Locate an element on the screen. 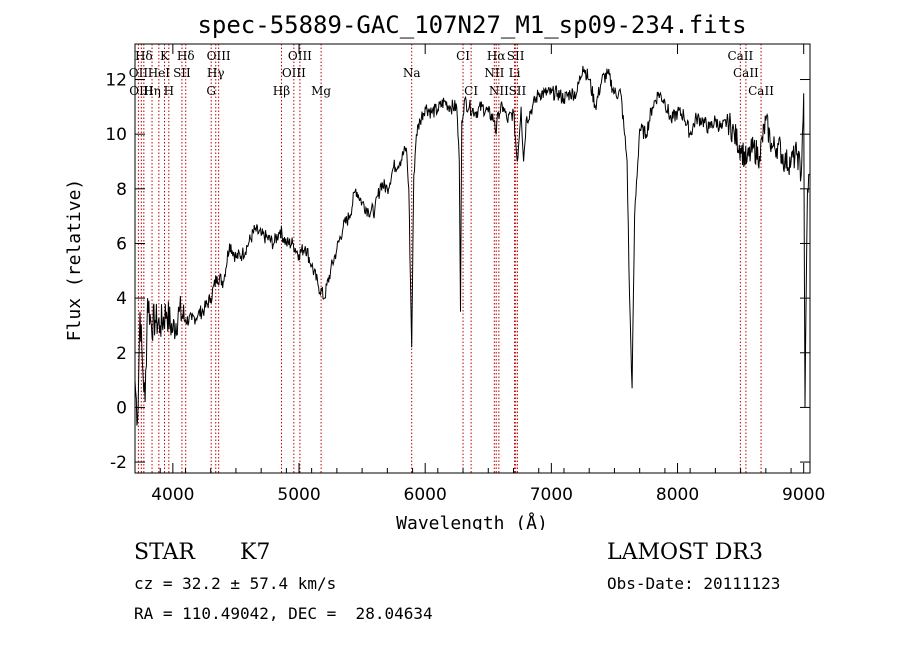  y-tick-label: 6 is located at coordinates (121, 244).